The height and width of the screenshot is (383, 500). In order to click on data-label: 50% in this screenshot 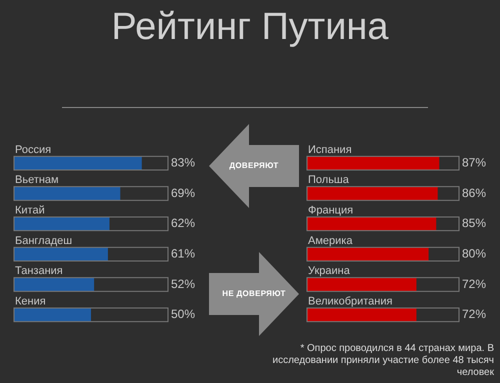, I will do `click(183, 314)`.